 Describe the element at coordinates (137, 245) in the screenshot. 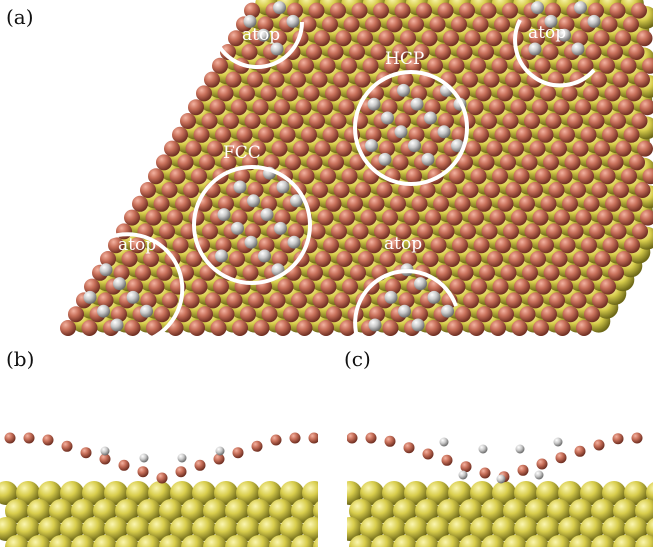

I see `atop-label: atop` at that location.